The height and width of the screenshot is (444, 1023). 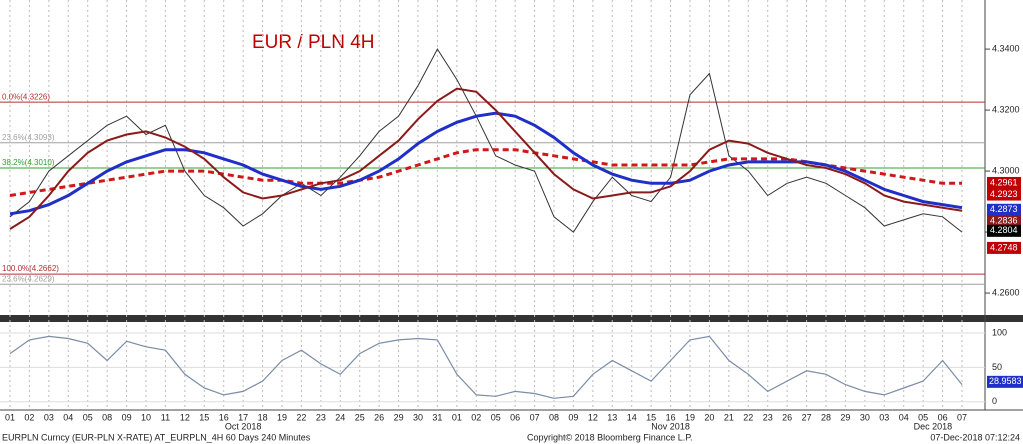 I want to click on footer-right: 07-Dec-2018 07:12:24, so click(x=975, y=437).